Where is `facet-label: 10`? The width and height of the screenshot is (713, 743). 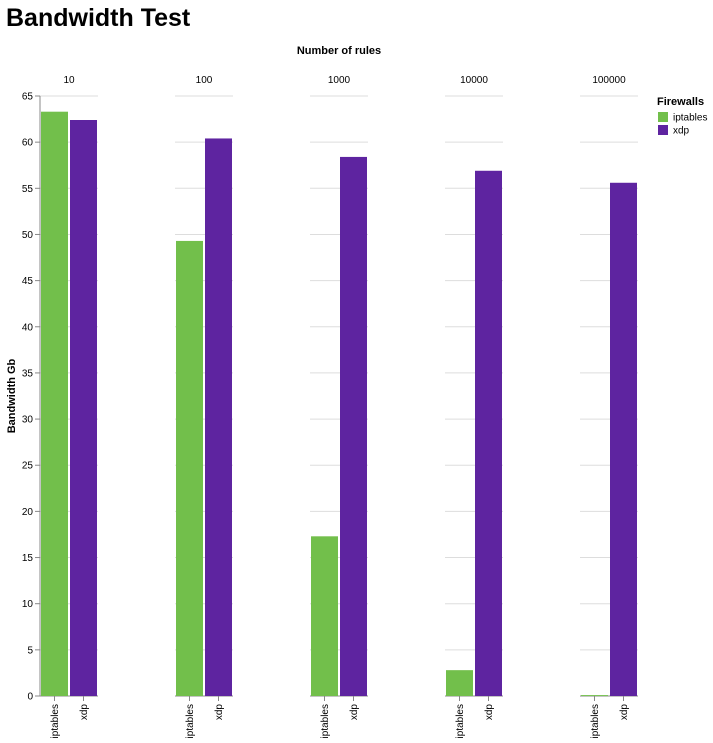
facet-label: 10 is located at coordinates (69, 80).